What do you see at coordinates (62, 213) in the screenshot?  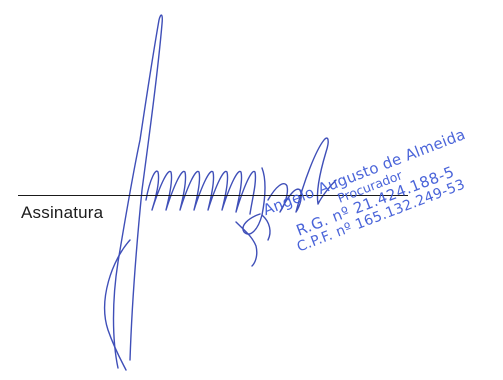 I see `signature-label: Assinatura` at bounding box center [62, 213].